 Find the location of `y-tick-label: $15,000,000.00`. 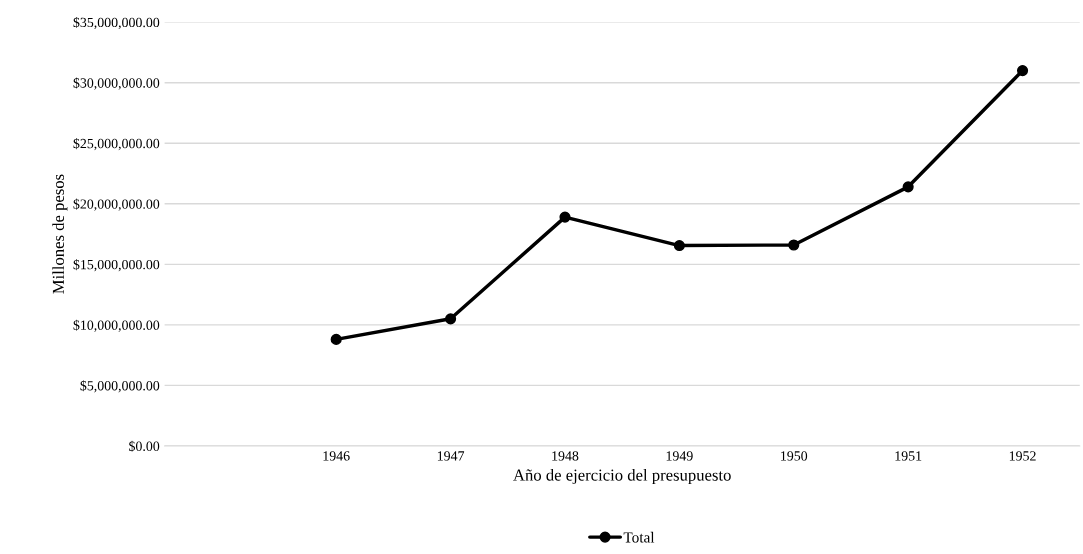

y-tick-label: $15,000,000.00 is located at coordinates (116, 265).